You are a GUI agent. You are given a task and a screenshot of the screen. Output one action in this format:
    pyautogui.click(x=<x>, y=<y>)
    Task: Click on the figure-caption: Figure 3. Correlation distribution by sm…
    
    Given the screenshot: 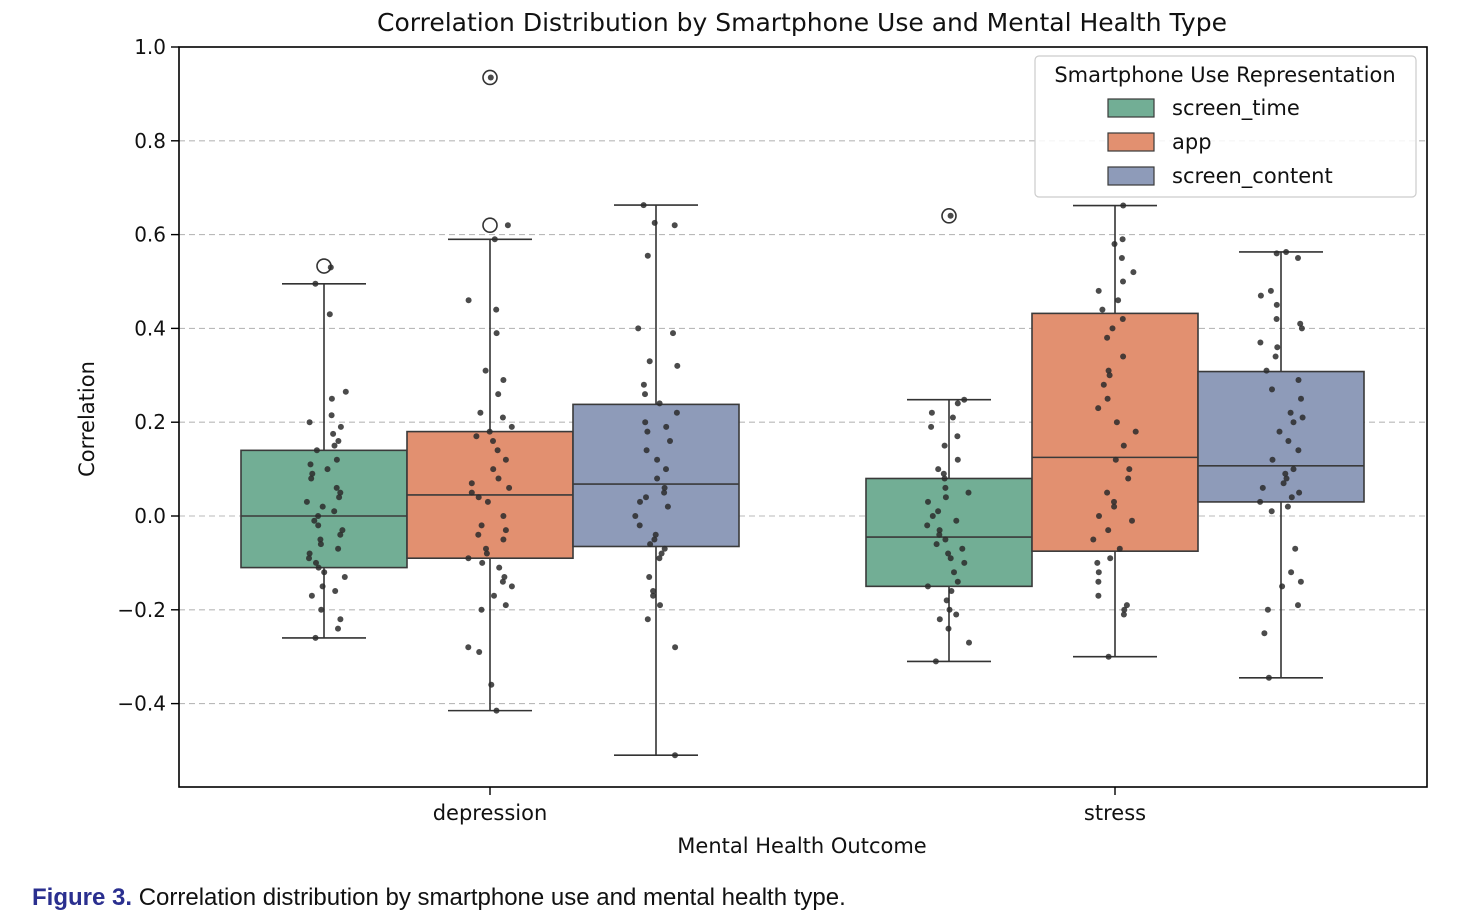 What is the action you would take?
    pyautogui.click(x=439, y=898)
    